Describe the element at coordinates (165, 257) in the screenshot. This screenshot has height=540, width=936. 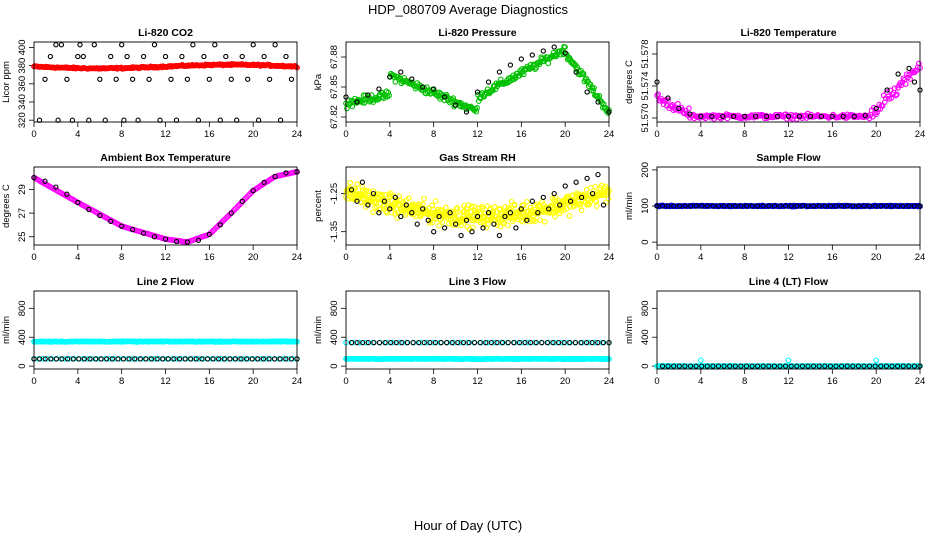
I see `x-tick-label: 12` at that location.